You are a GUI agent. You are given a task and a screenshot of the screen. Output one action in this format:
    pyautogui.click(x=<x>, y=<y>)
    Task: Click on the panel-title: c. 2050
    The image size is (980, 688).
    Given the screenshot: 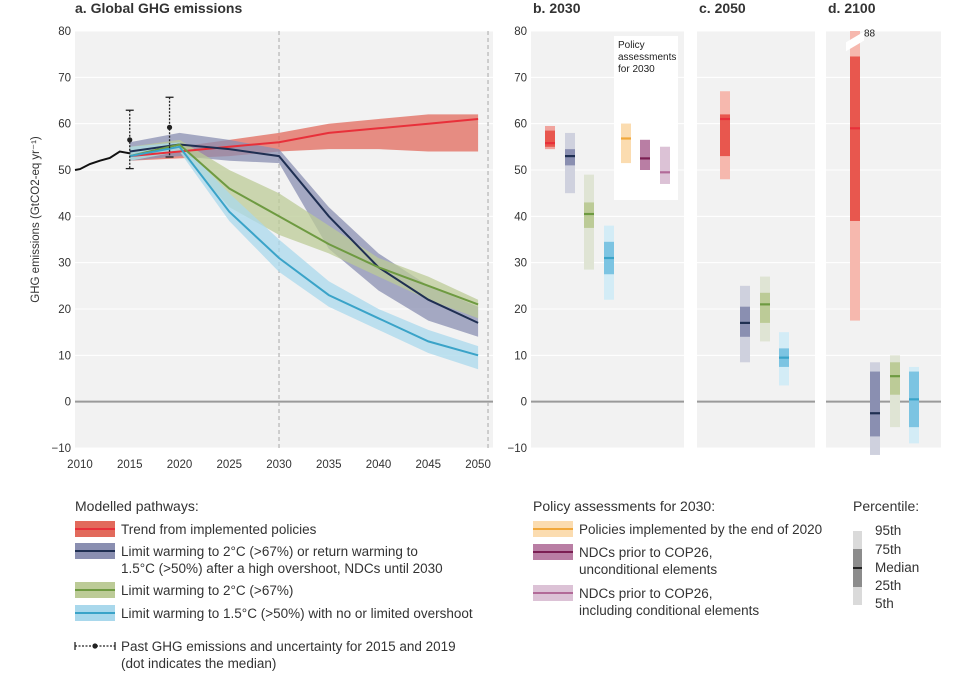 What is the action you would take?
    pyautogui.click(x=722, y=8)
    